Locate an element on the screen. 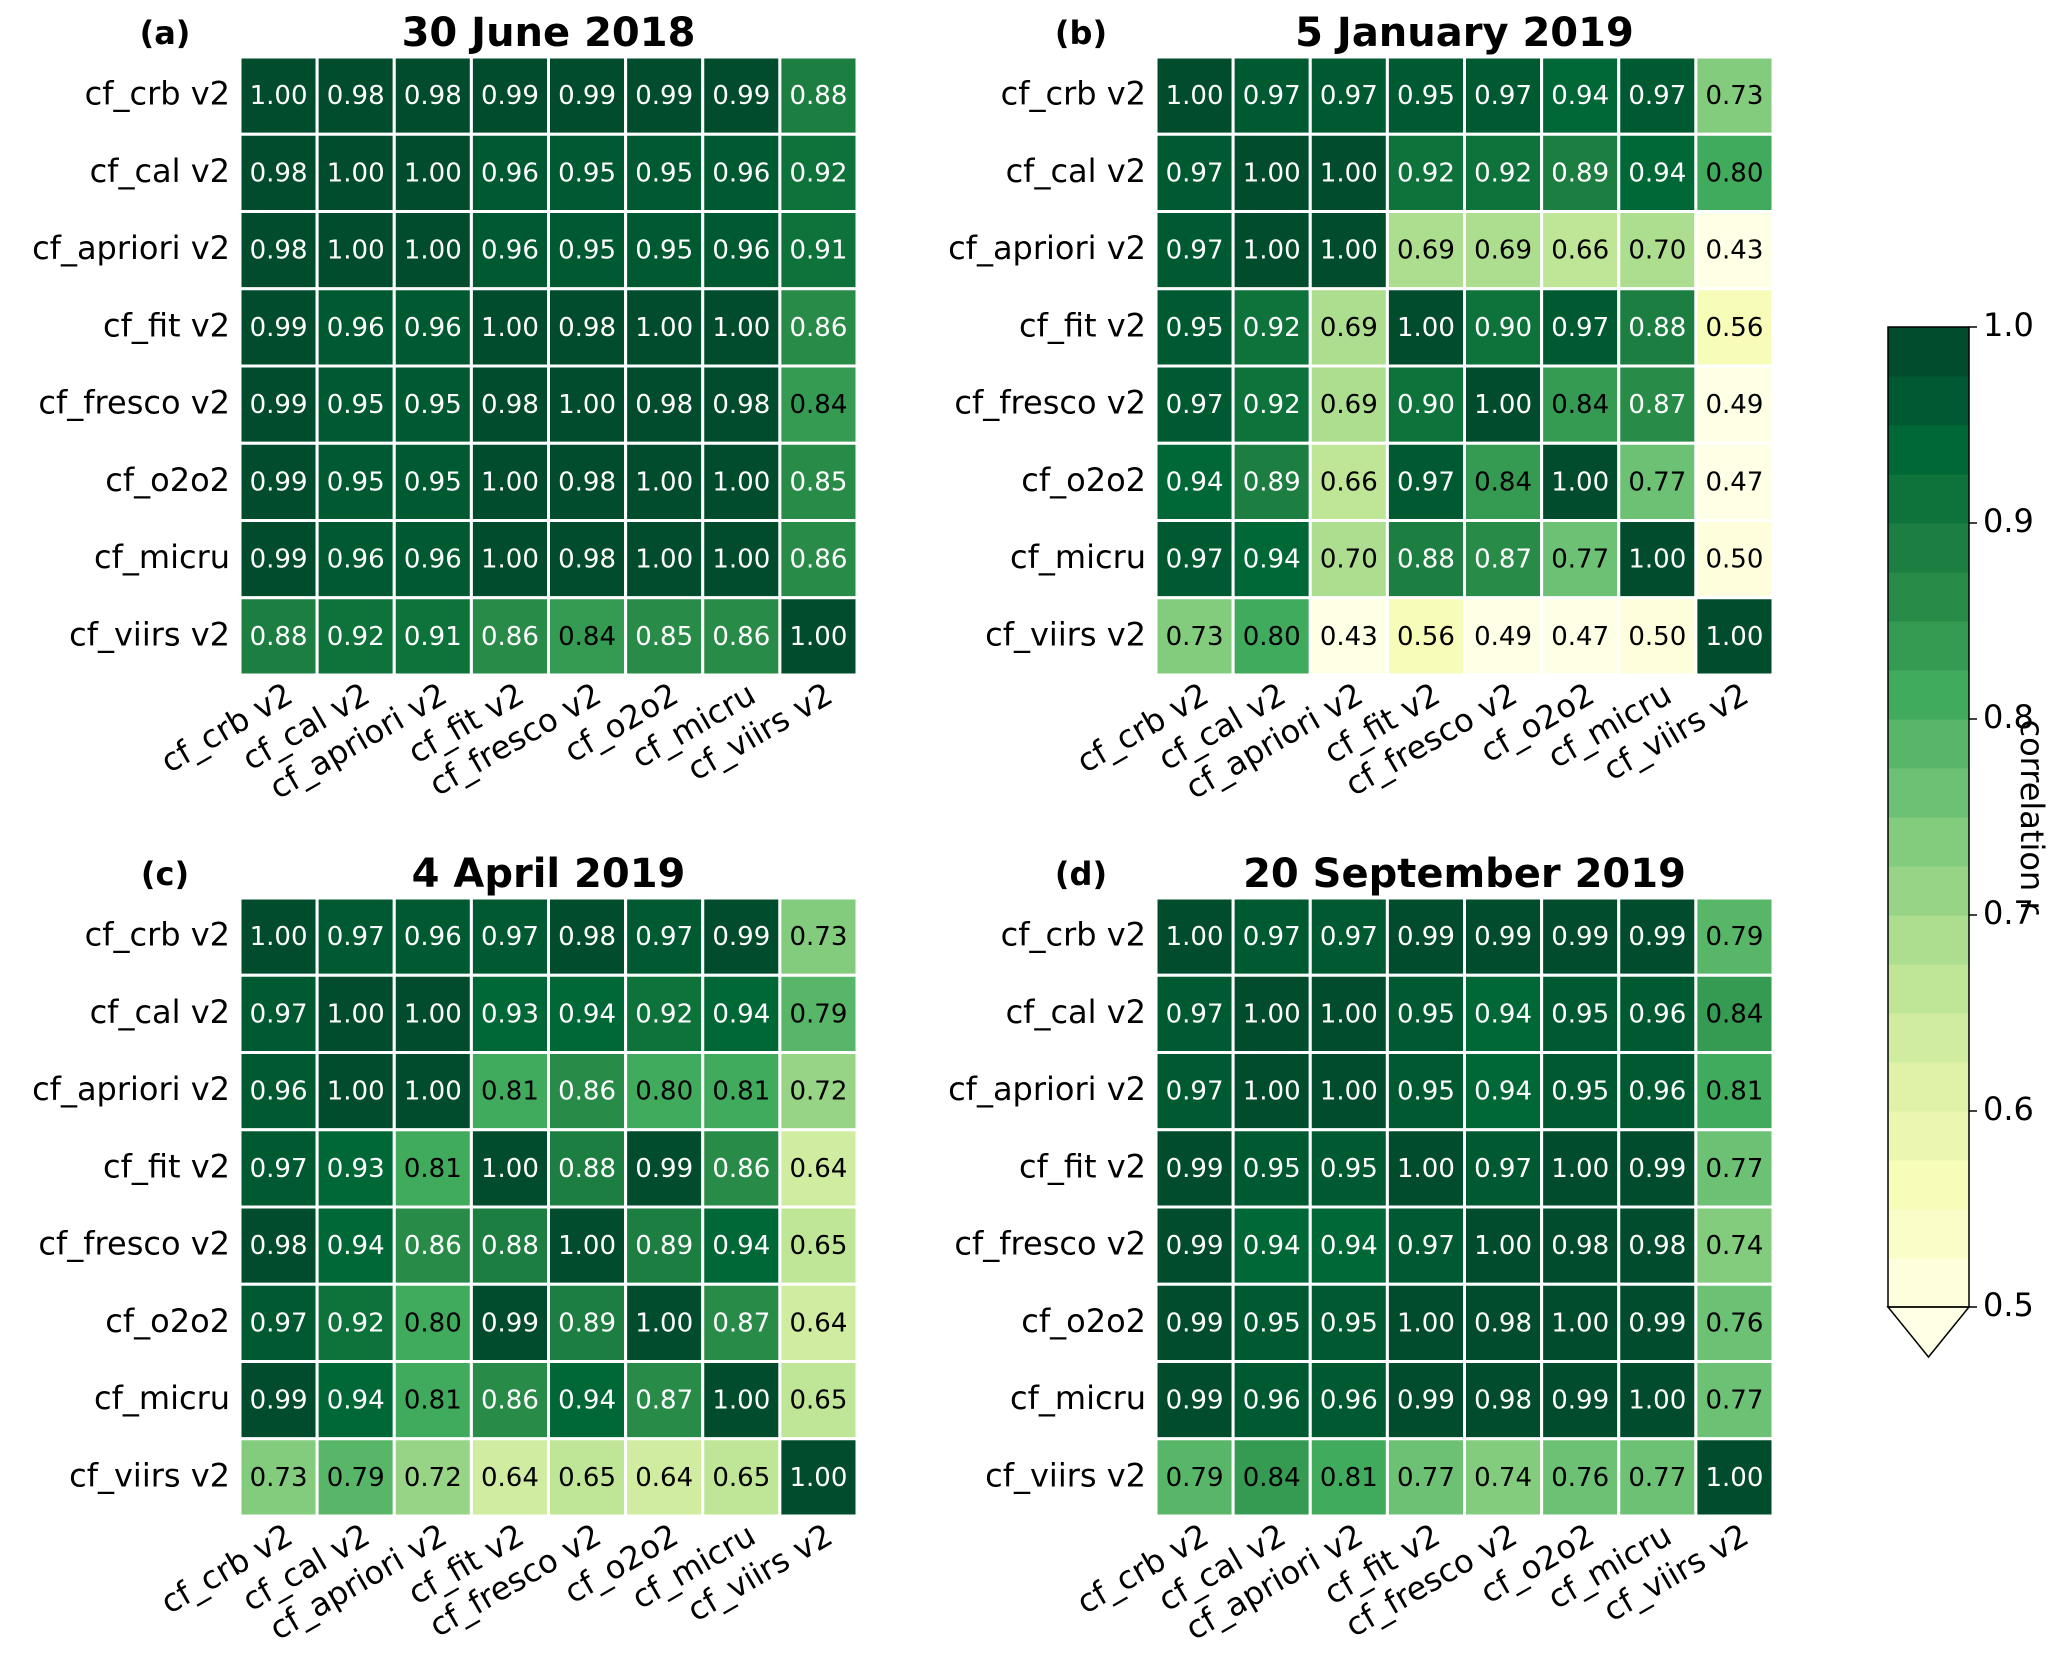 This screenshot has width=2067, height=1673. cell-label: 0.72 is located at coordinates (433, 1478).